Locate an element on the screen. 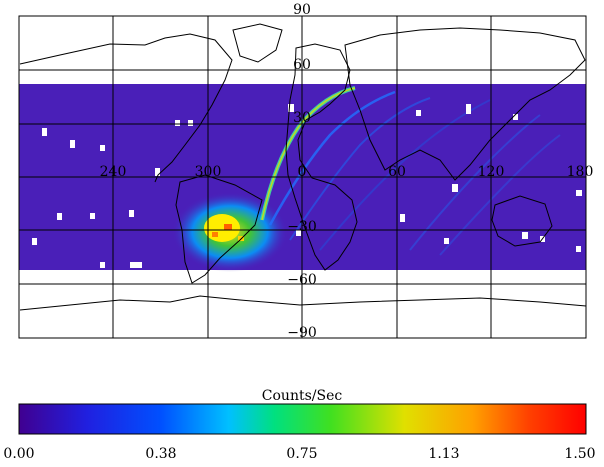 Image resolution: width=604 pixels, height=467 pixels. europe-africa-coast is located at coordinates (321, 157).